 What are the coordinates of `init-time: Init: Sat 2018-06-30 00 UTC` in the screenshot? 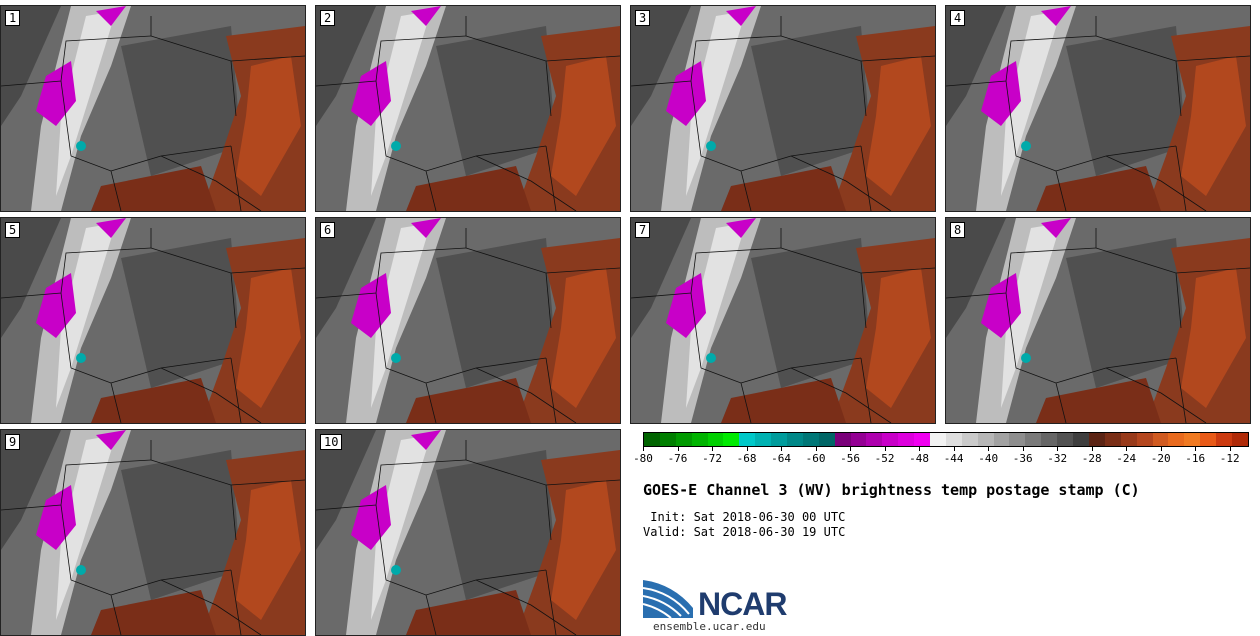 It's located at (744, 517).